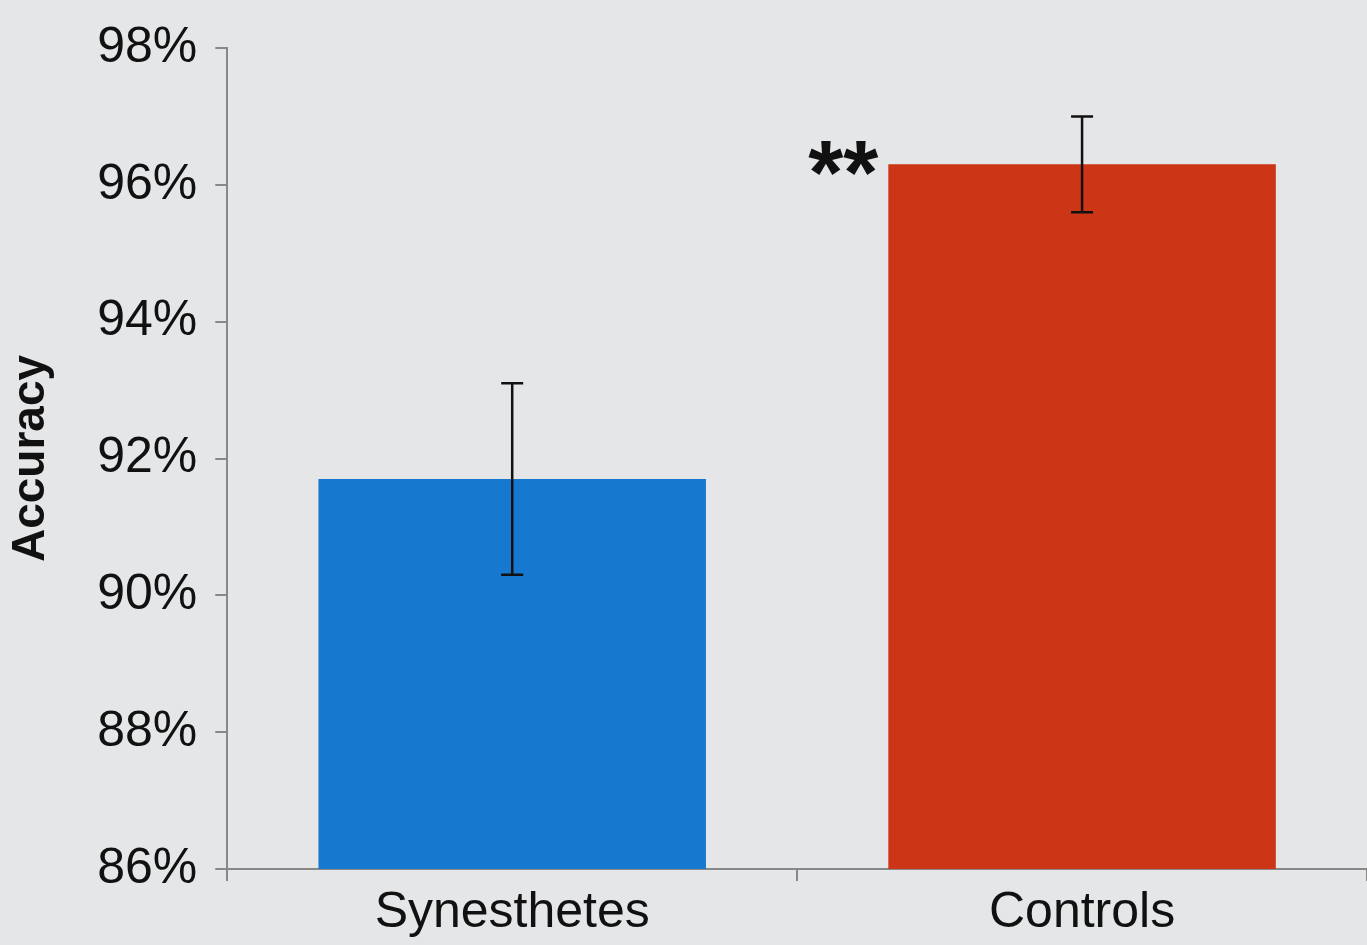 This screenshot has width=1367, height=945. Describe the element at coordinates (147, 728) in the screenshot. I see `y-tick-label: 88%` at that location.